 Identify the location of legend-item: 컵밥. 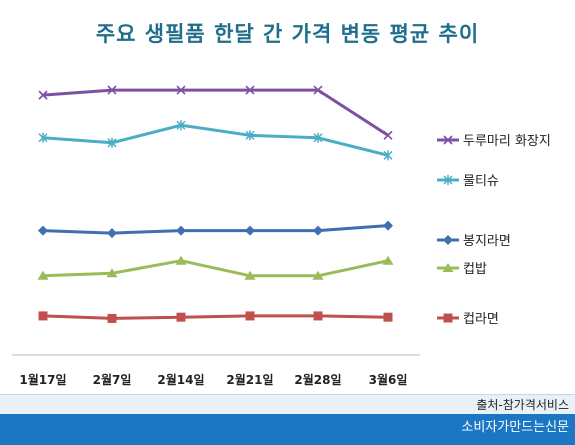
(462, 269).